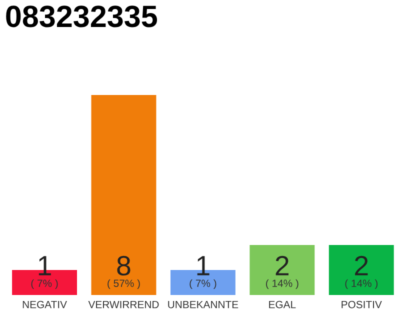 Image resolution: width=410 pixels, height=320 pixels. I want to click on x-tick-label: EGAL, so click(282, 304).